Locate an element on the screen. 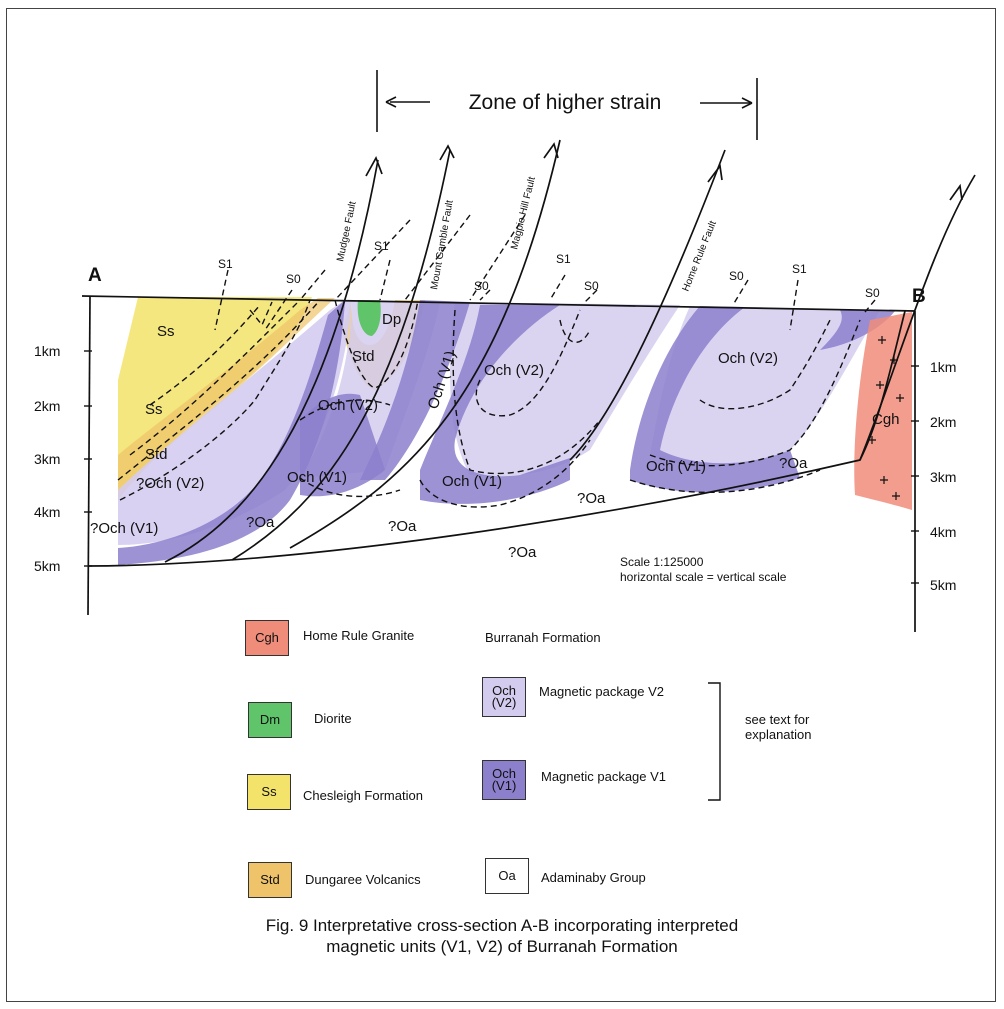 This screenshot has width=1004, height=1009. depth-right-1: 1km is located at coordinates (943, 367).